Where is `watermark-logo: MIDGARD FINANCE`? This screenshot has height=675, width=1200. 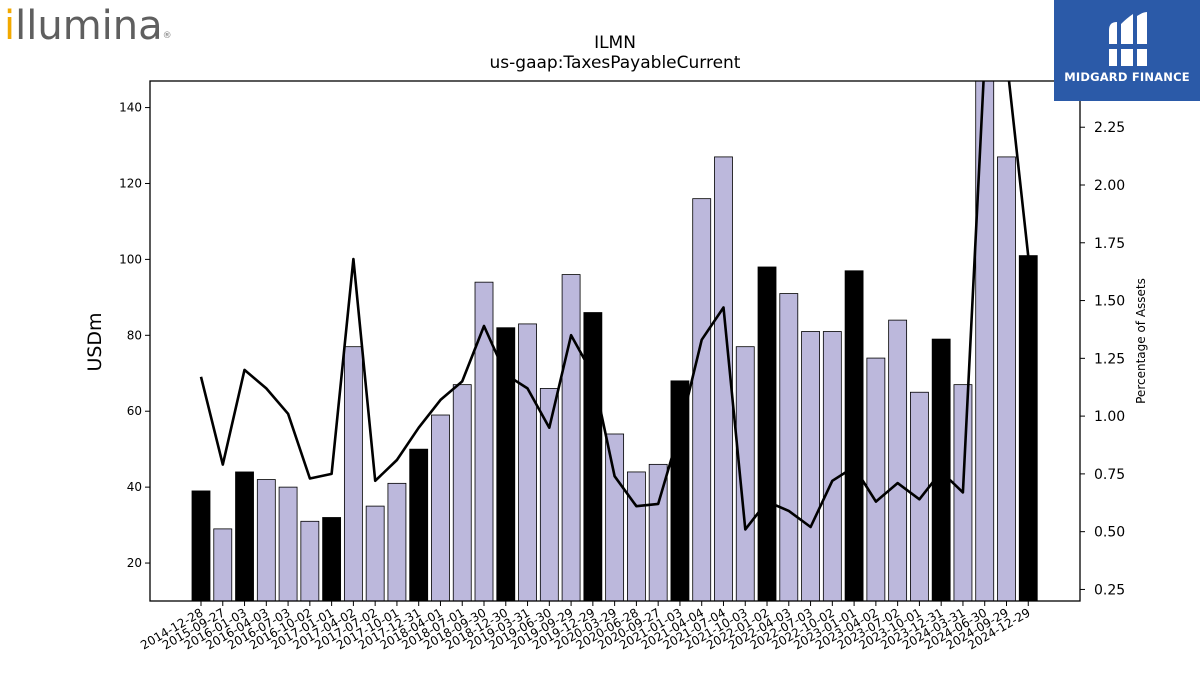 watermark-logo: MIDGARD FINANCE is located at coordinates (1127, 50).